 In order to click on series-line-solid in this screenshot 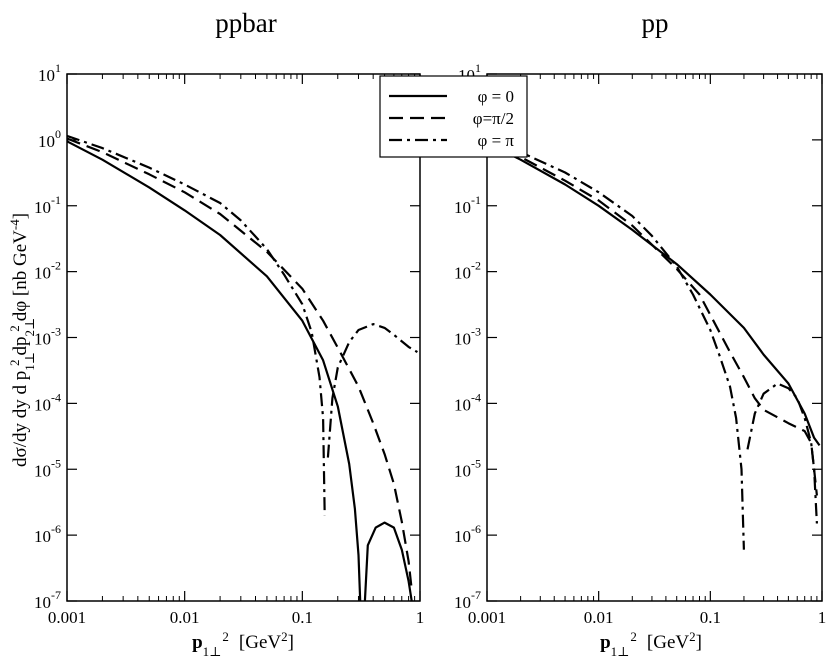, I will do `click(388, 561)`.